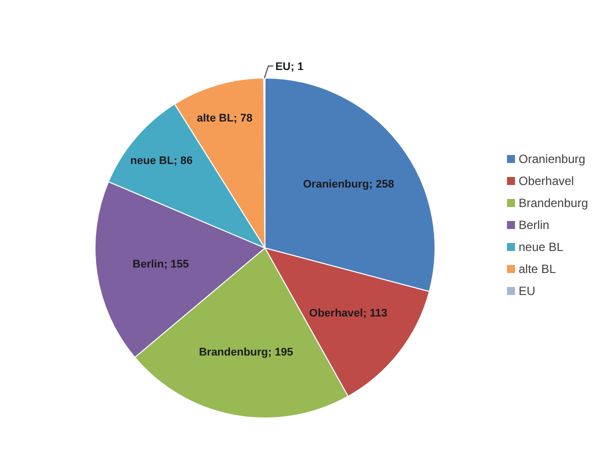  Describe the element at coordinates (161, 160) in the screenshot. I see `data-label: neue BL; 86` at that location.